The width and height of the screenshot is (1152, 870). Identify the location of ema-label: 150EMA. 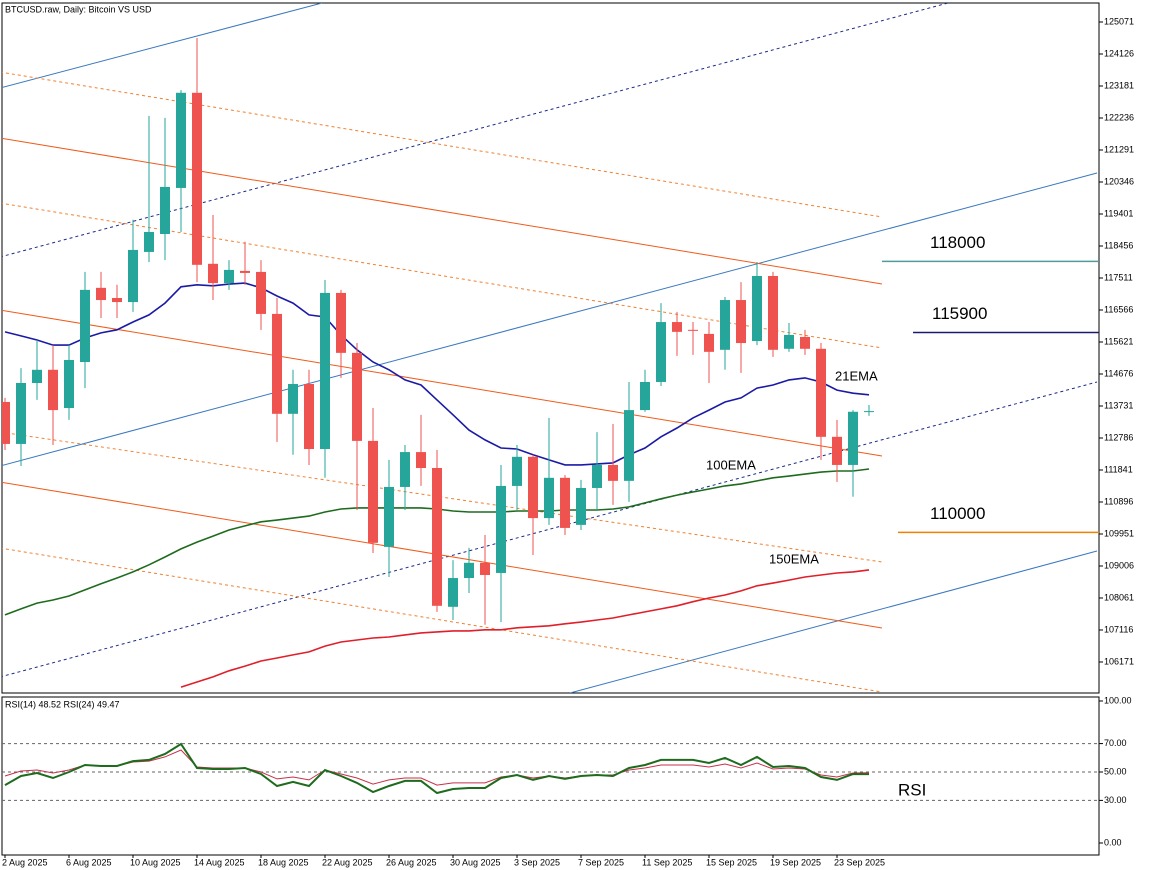
(794, 558).